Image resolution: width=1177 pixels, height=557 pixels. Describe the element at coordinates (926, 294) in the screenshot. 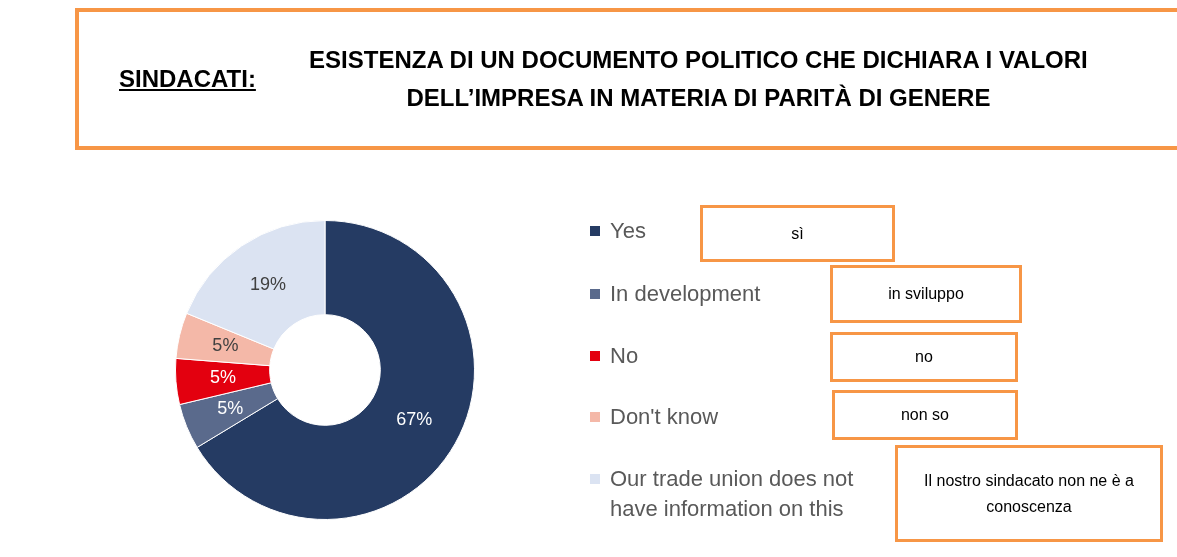

I see `text: in sviluppo` at that location.